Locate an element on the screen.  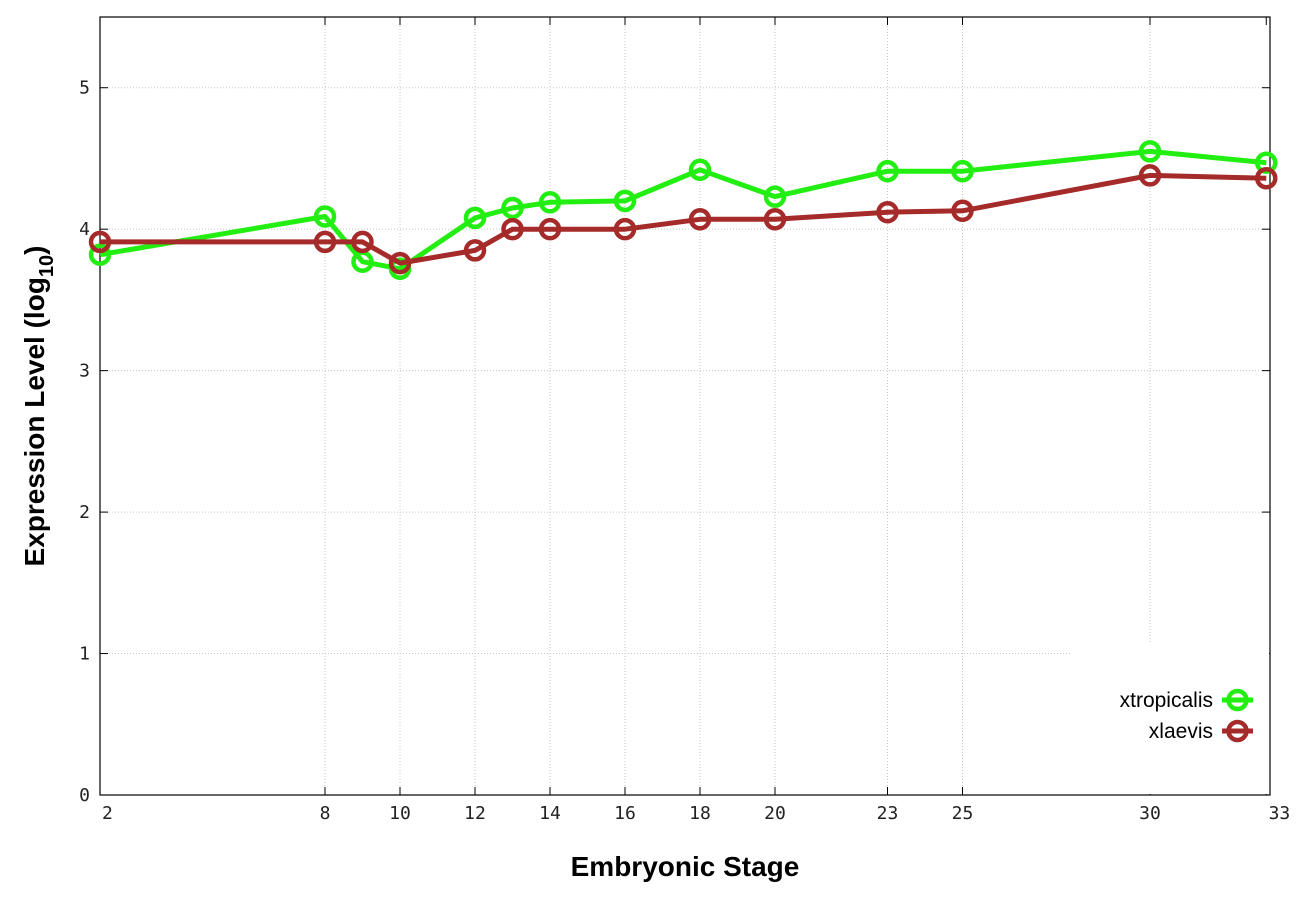
series-line-xlaevis is located at coordinates (683, 219).